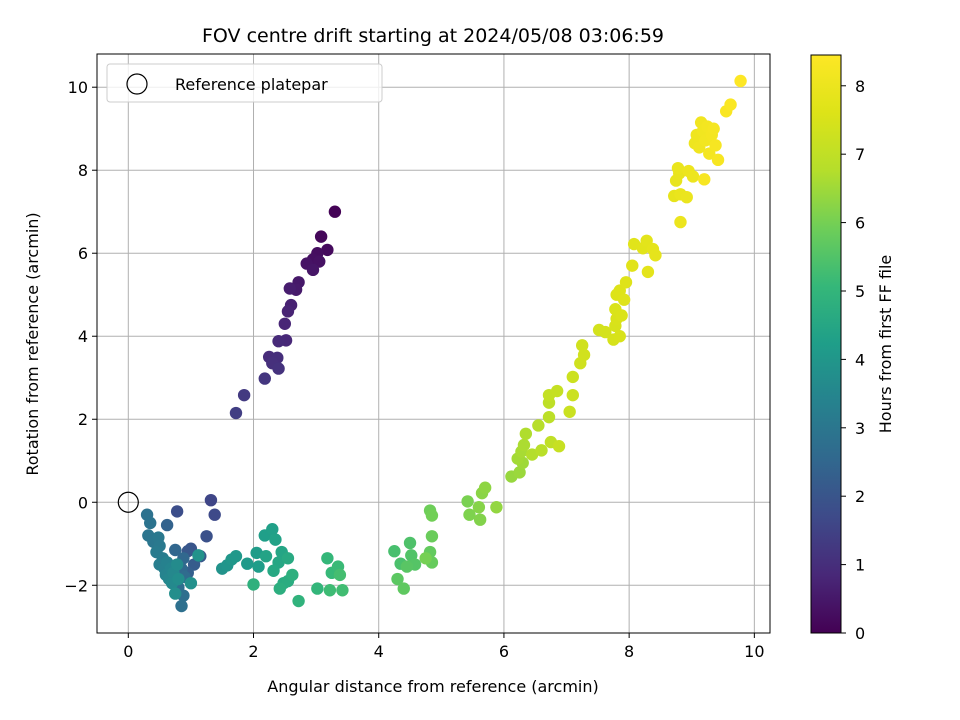  Describe the element at coordinates (860, 565) in the screenshot. I see `colorbar-tick-label: 1` at that location.